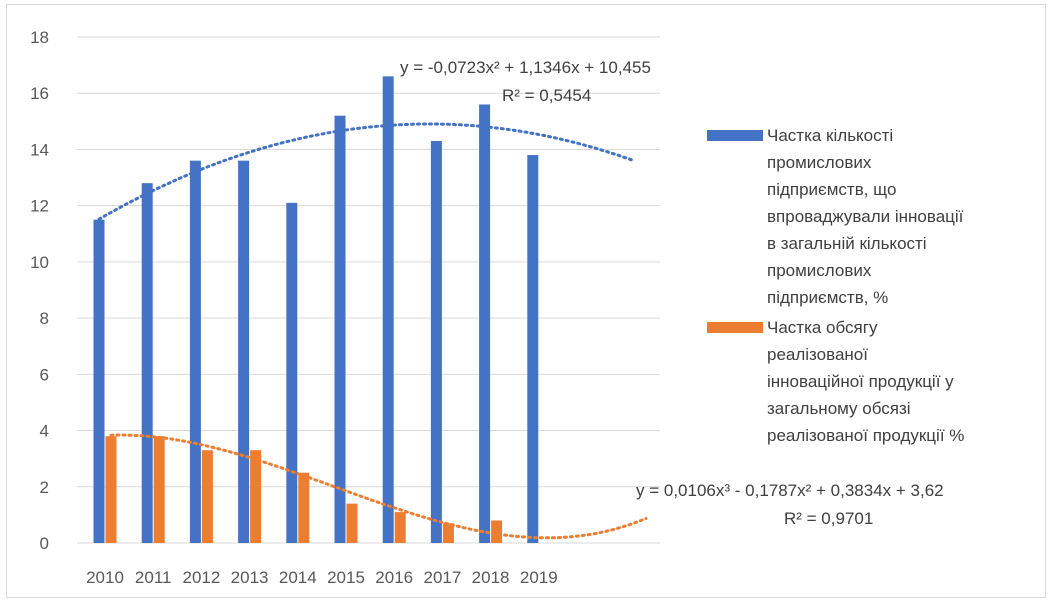 The height and width of the screenshot is (603, 1054). Describe the element at coordinates (525, 67) in the screenshot. I see `trendline-equation-series-1: y = -0,0723x² + 1,1346x + 10,455` at that location.